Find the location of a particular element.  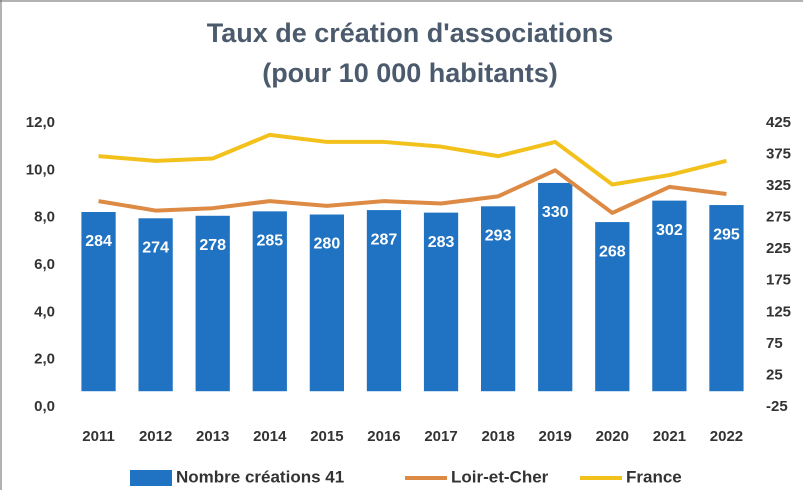

value-label: 268 is located at coordinates (612, 251).